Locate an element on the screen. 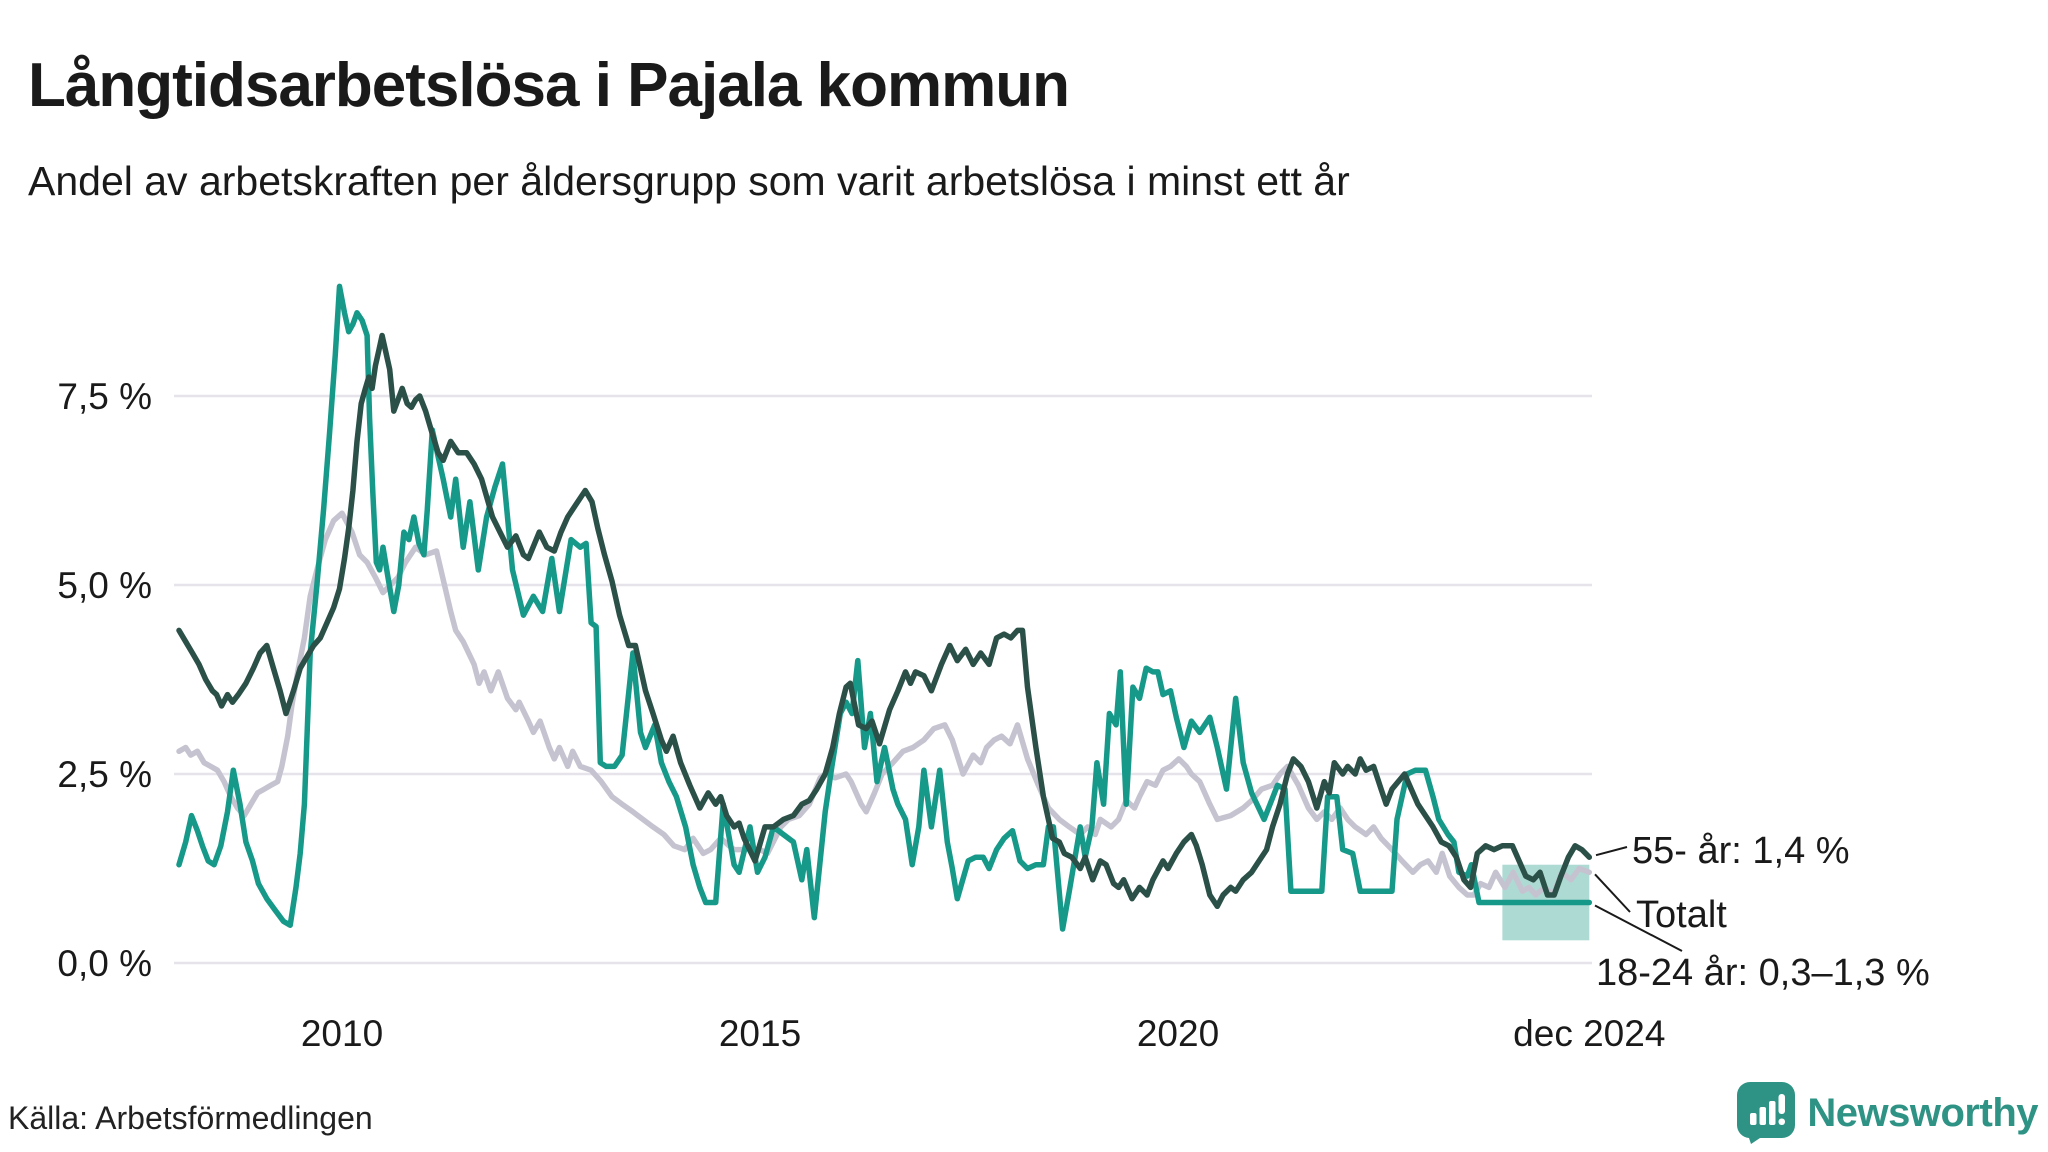 The width and height of the screenshot is (2048, 1152). source-credit: Källa: Arbetsförmedlingen is located at coordinates (190, 1118).